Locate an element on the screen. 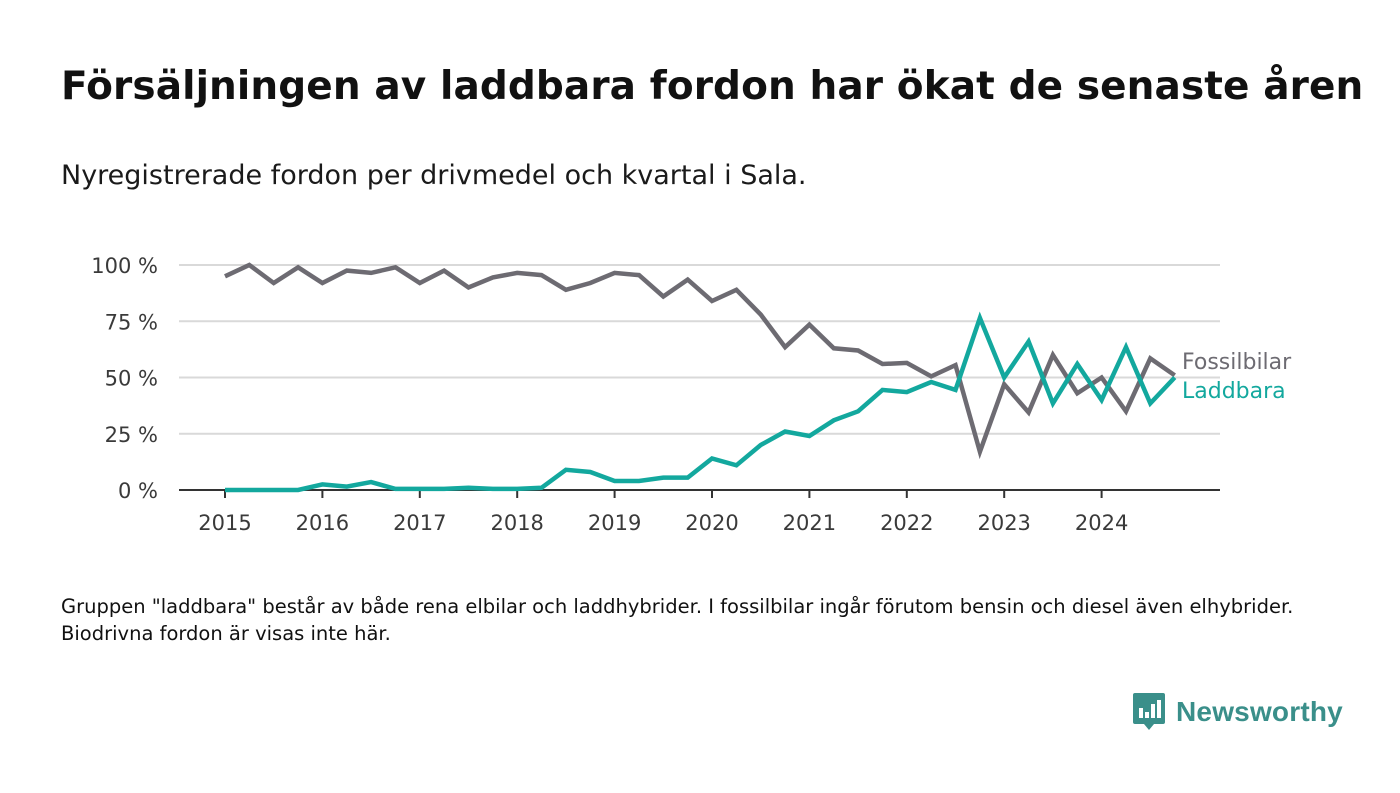  y-tick-label: 100 % is located at coordinates (124, 266).